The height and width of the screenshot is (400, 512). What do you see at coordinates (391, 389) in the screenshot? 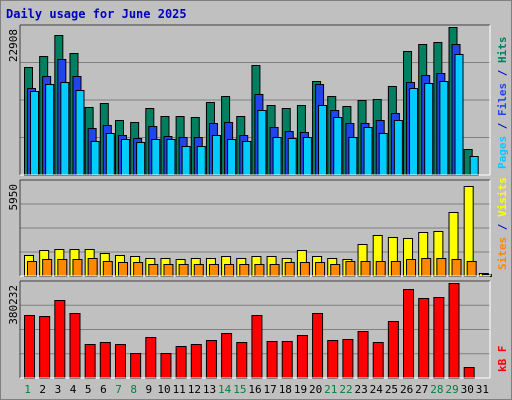
I see `x-tick-label: 25` at bounding box center [391, 389].